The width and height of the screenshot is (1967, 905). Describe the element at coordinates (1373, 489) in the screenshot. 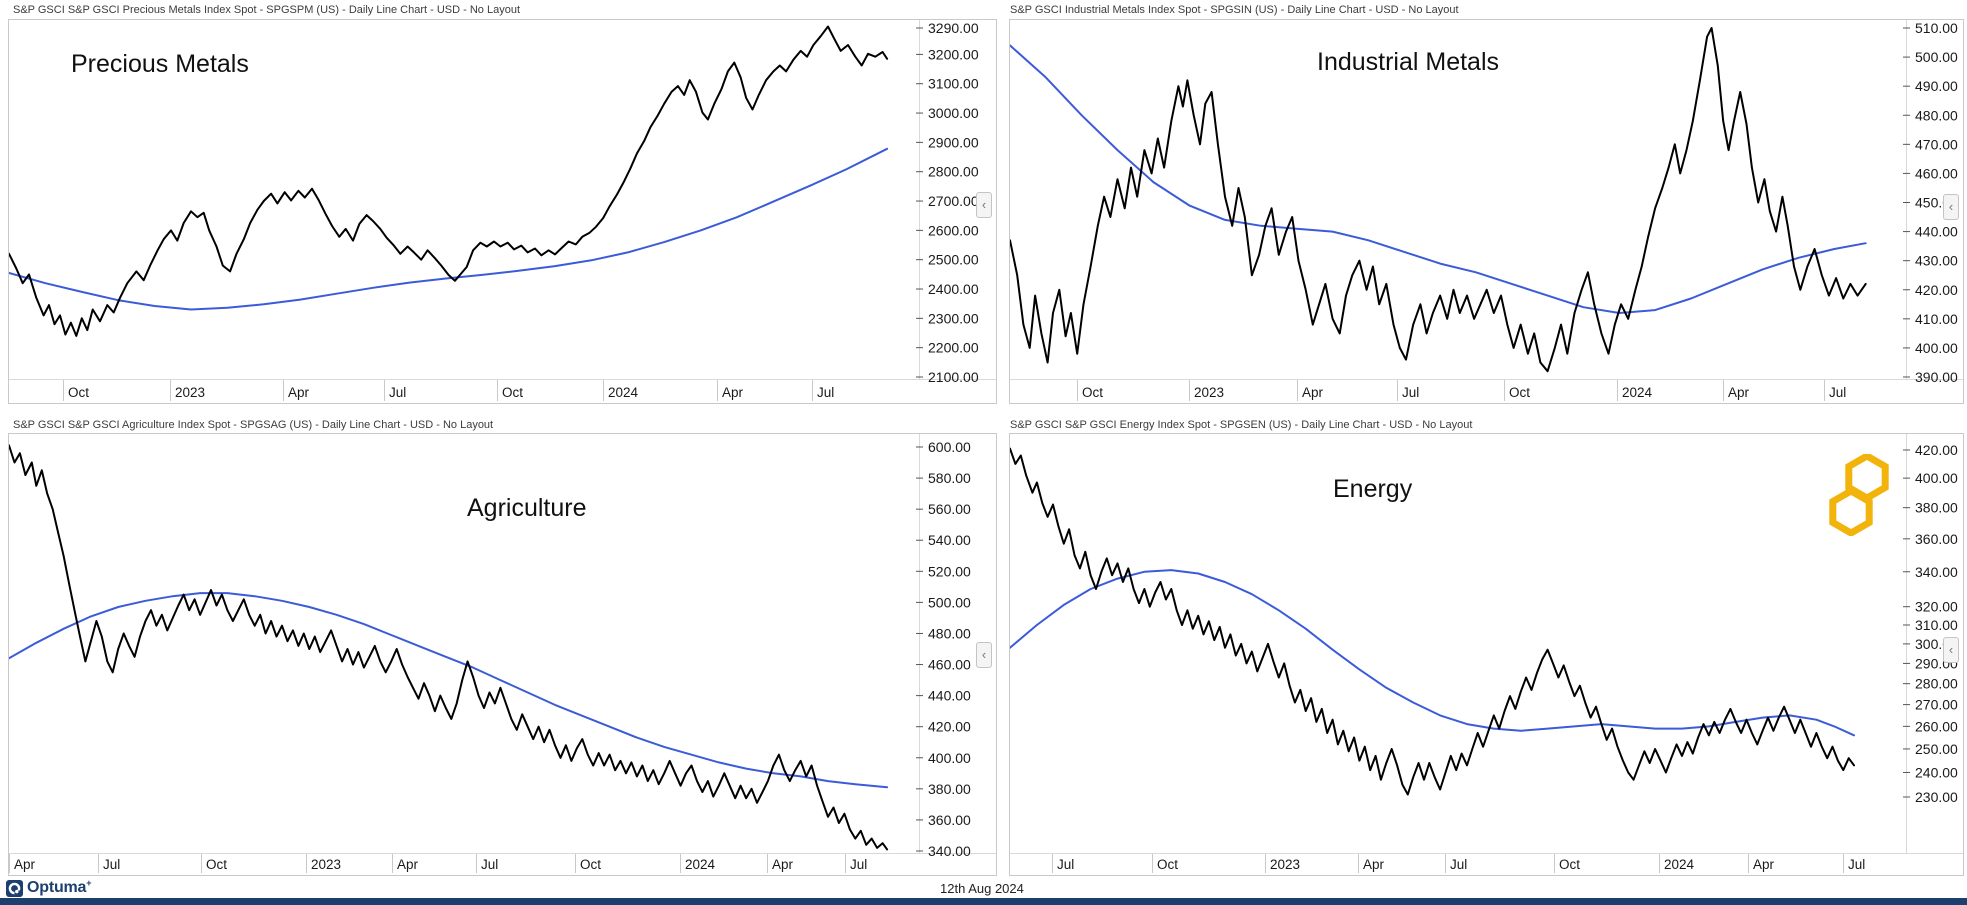

I see `chart-annotation: Energy` at that location.